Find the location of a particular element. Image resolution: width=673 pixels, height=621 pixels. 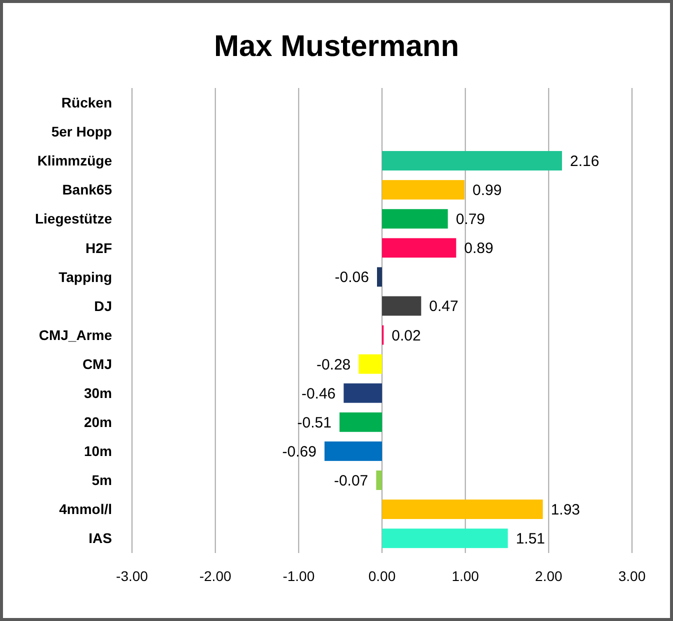

y-tick-label: CMJ_Arme is located at coordinates (75, 334).